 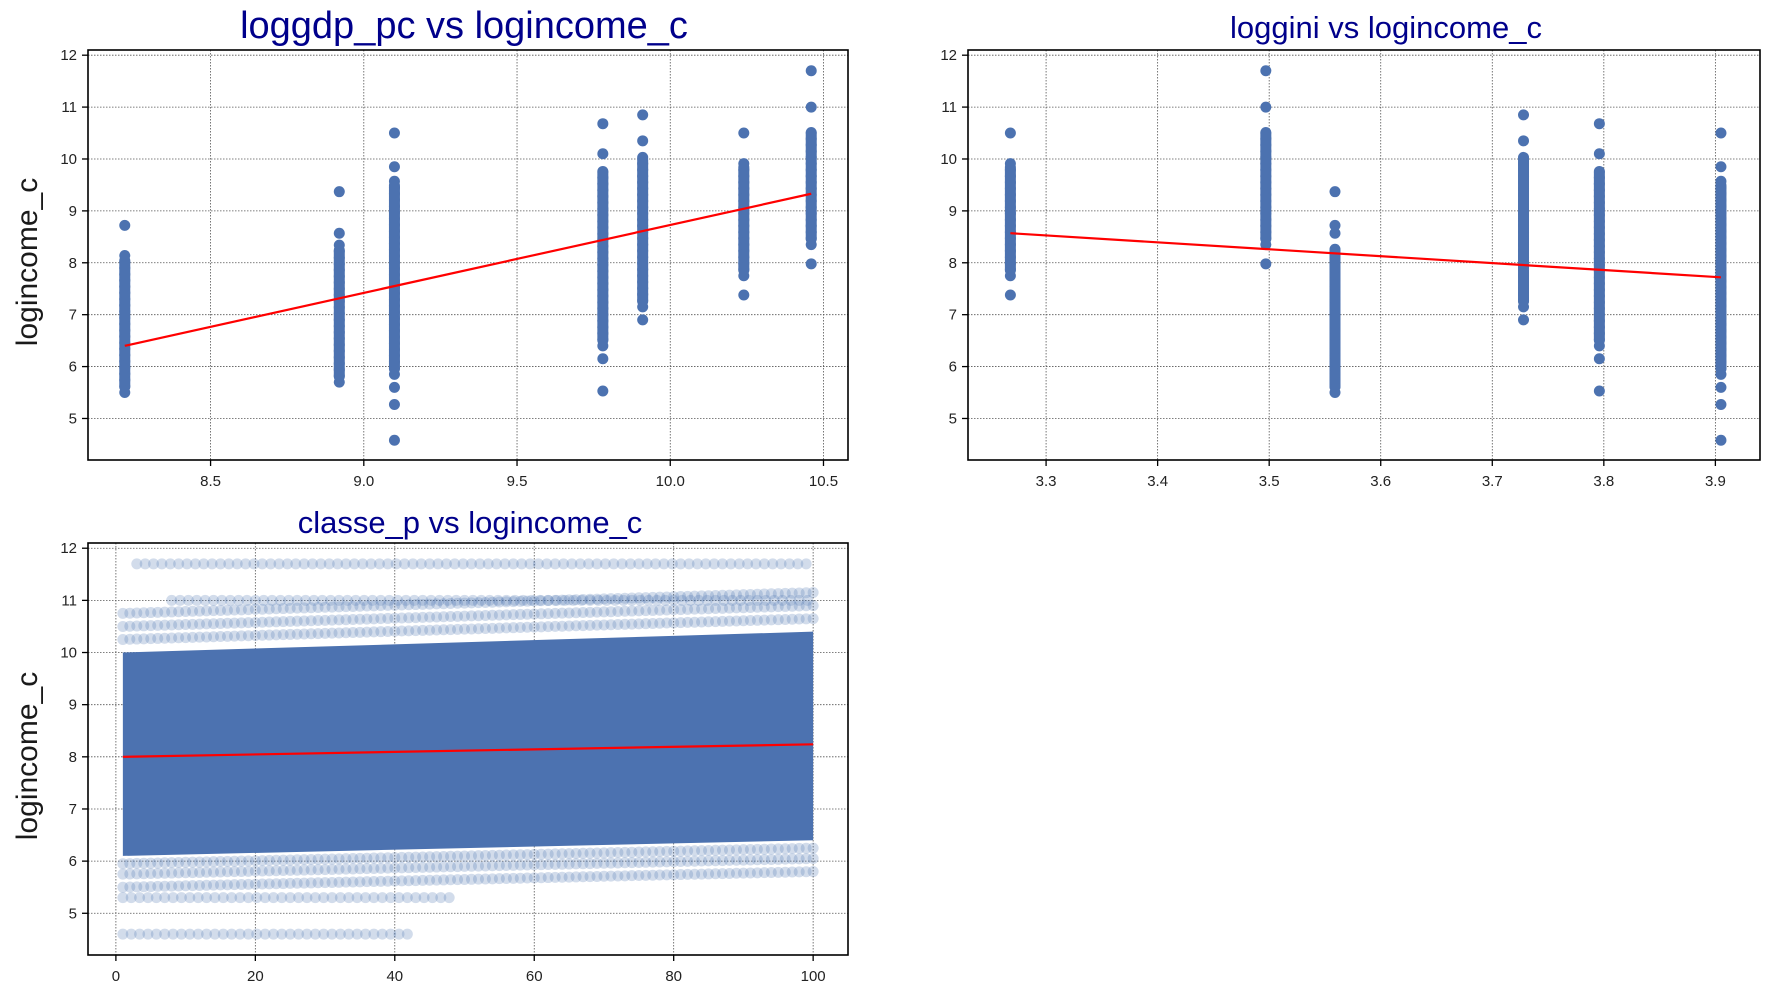 I want to click on y-axis-label: logincome_c, so click(x=27, y=756).